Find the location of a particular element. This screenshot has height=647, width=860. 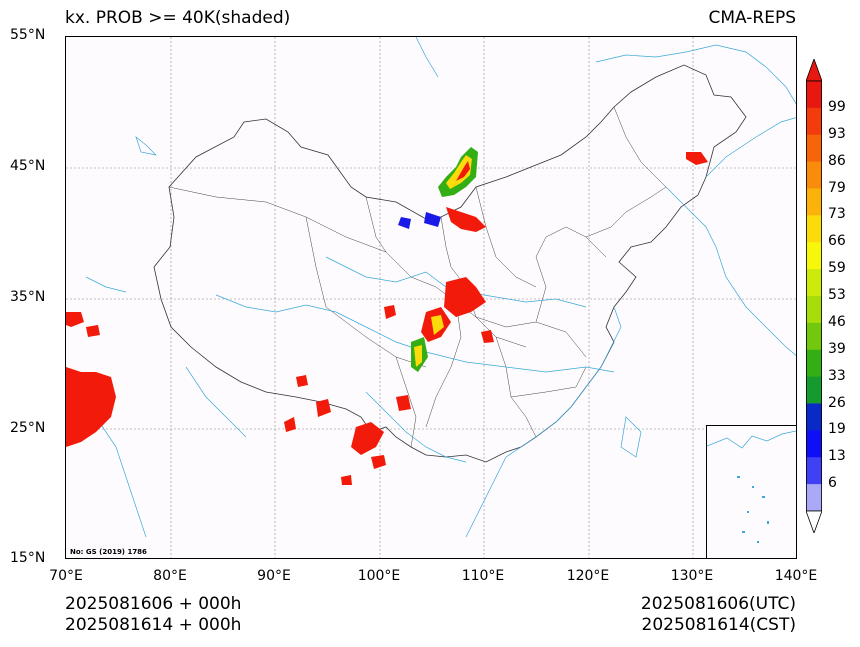

map-title-right: CMA-REPS is located at coordinates (752, 18).